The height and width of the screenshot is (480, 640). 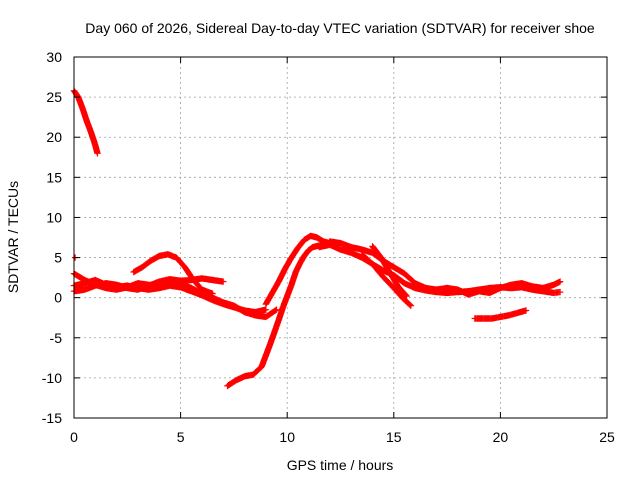 What do you see at coordinates (54, 137) in the screenshot?
I see `y-tick-label: 20` at bounding box center [54, 137].